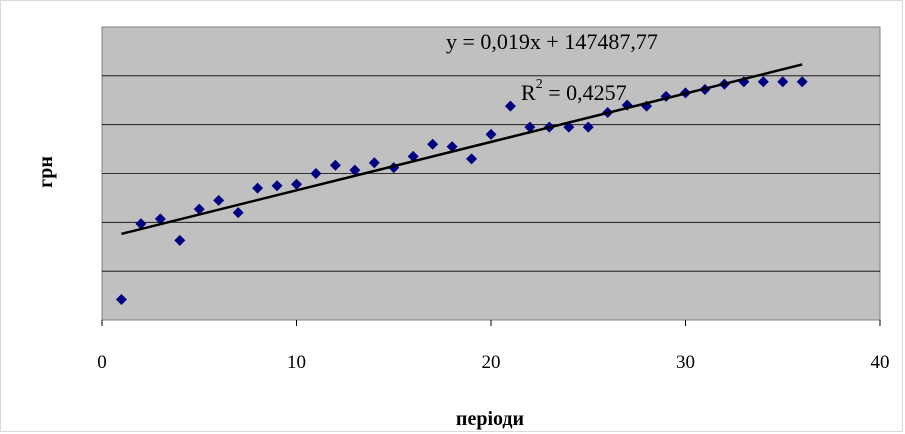 The width and height of the screenshot is (905, 434). Describe the element at coordinates (296, 362) in the screenshot. I see `x-tick-label: 10` at that location.